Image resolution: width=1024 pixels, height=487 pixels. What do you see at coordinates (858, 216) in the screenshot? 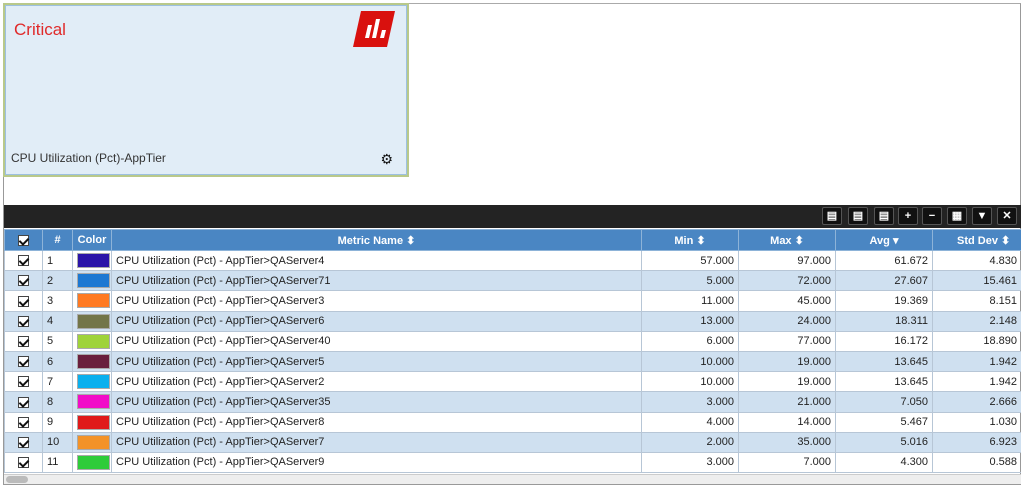
I see `excel-icon: ▤` at bounding box center [858, 216].